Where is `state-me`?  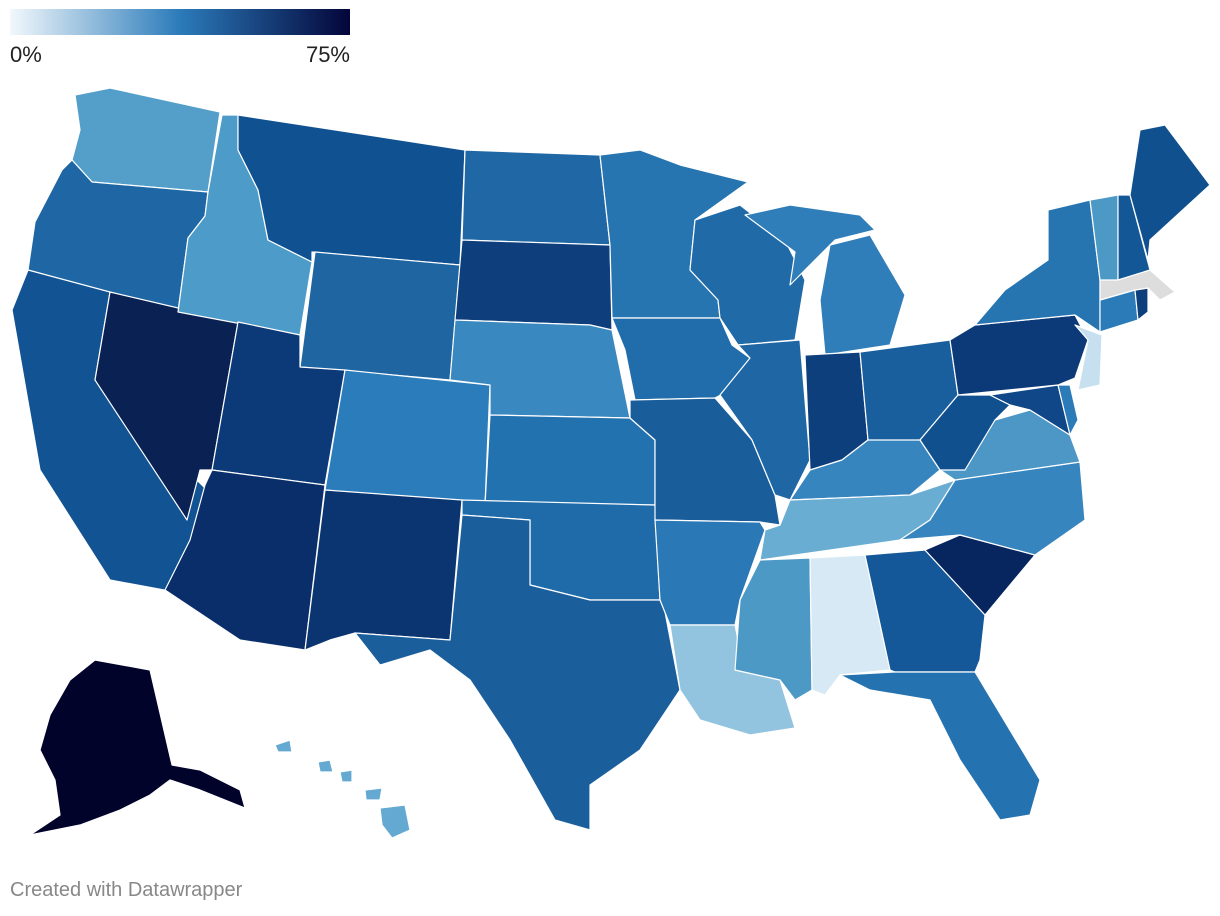 state-me is located at coordinates (1170, 192).